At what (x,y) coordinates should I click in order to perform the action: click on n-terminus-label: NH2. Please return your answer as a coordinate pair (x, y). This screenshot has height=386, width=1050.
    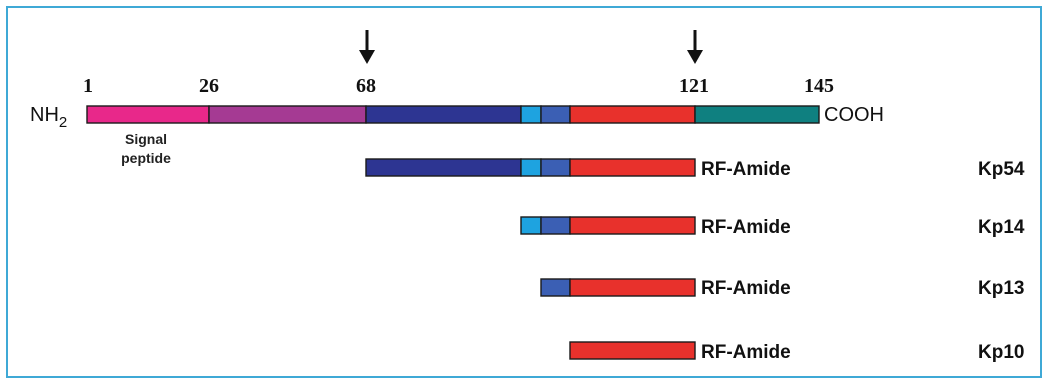
    Looking at the image, I should click on (48, 117).